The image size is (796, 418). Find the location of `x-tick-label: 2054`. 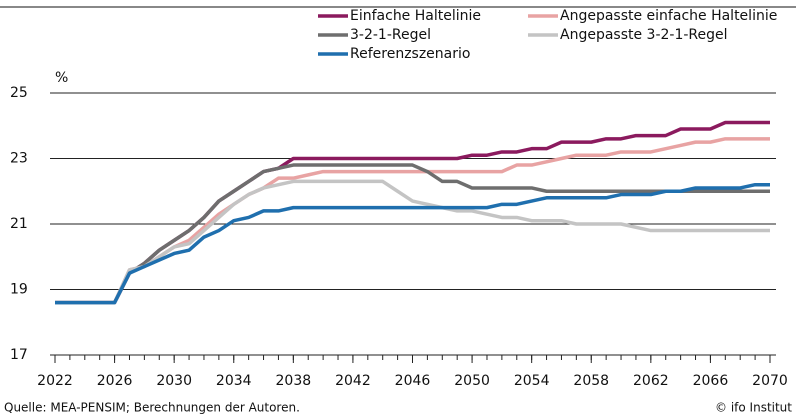

x-tick-label: 2054 is located at coordinates (532, 381).